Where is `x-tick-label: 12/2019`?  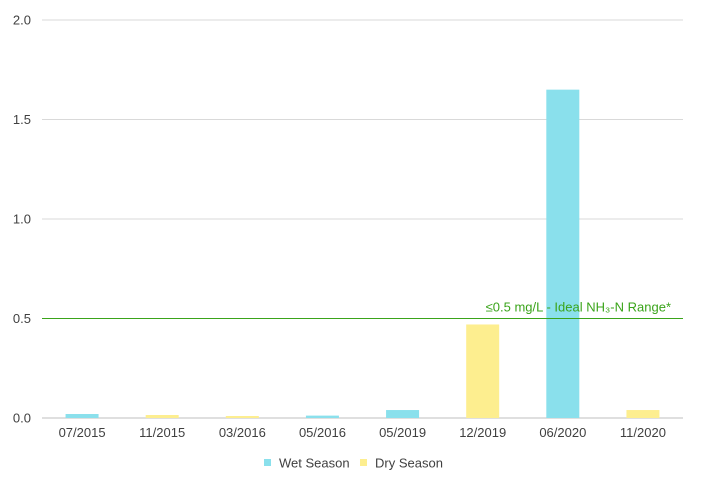
x-tick-label: 12/2019 is located at coordinates (482, 432).